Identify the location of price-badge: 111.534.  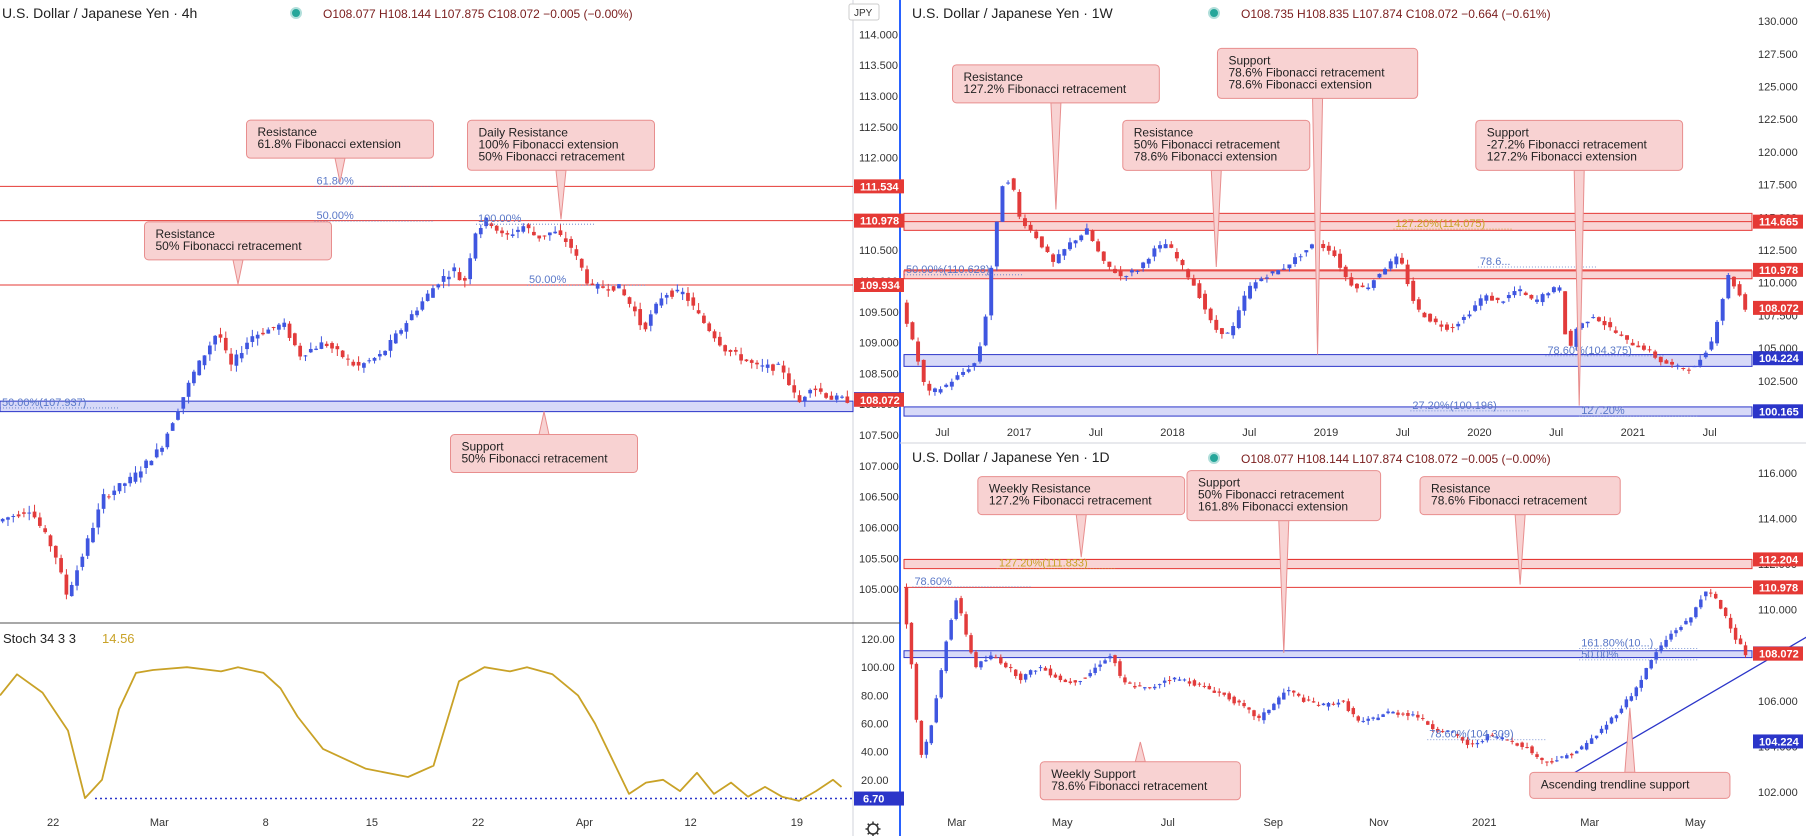
(879, 186).